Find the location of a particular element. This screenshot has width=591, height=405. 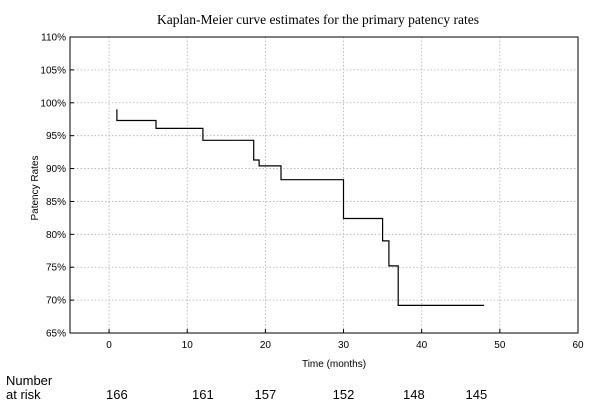

x-tick-label: 20 is located at coordinates (266, 345).